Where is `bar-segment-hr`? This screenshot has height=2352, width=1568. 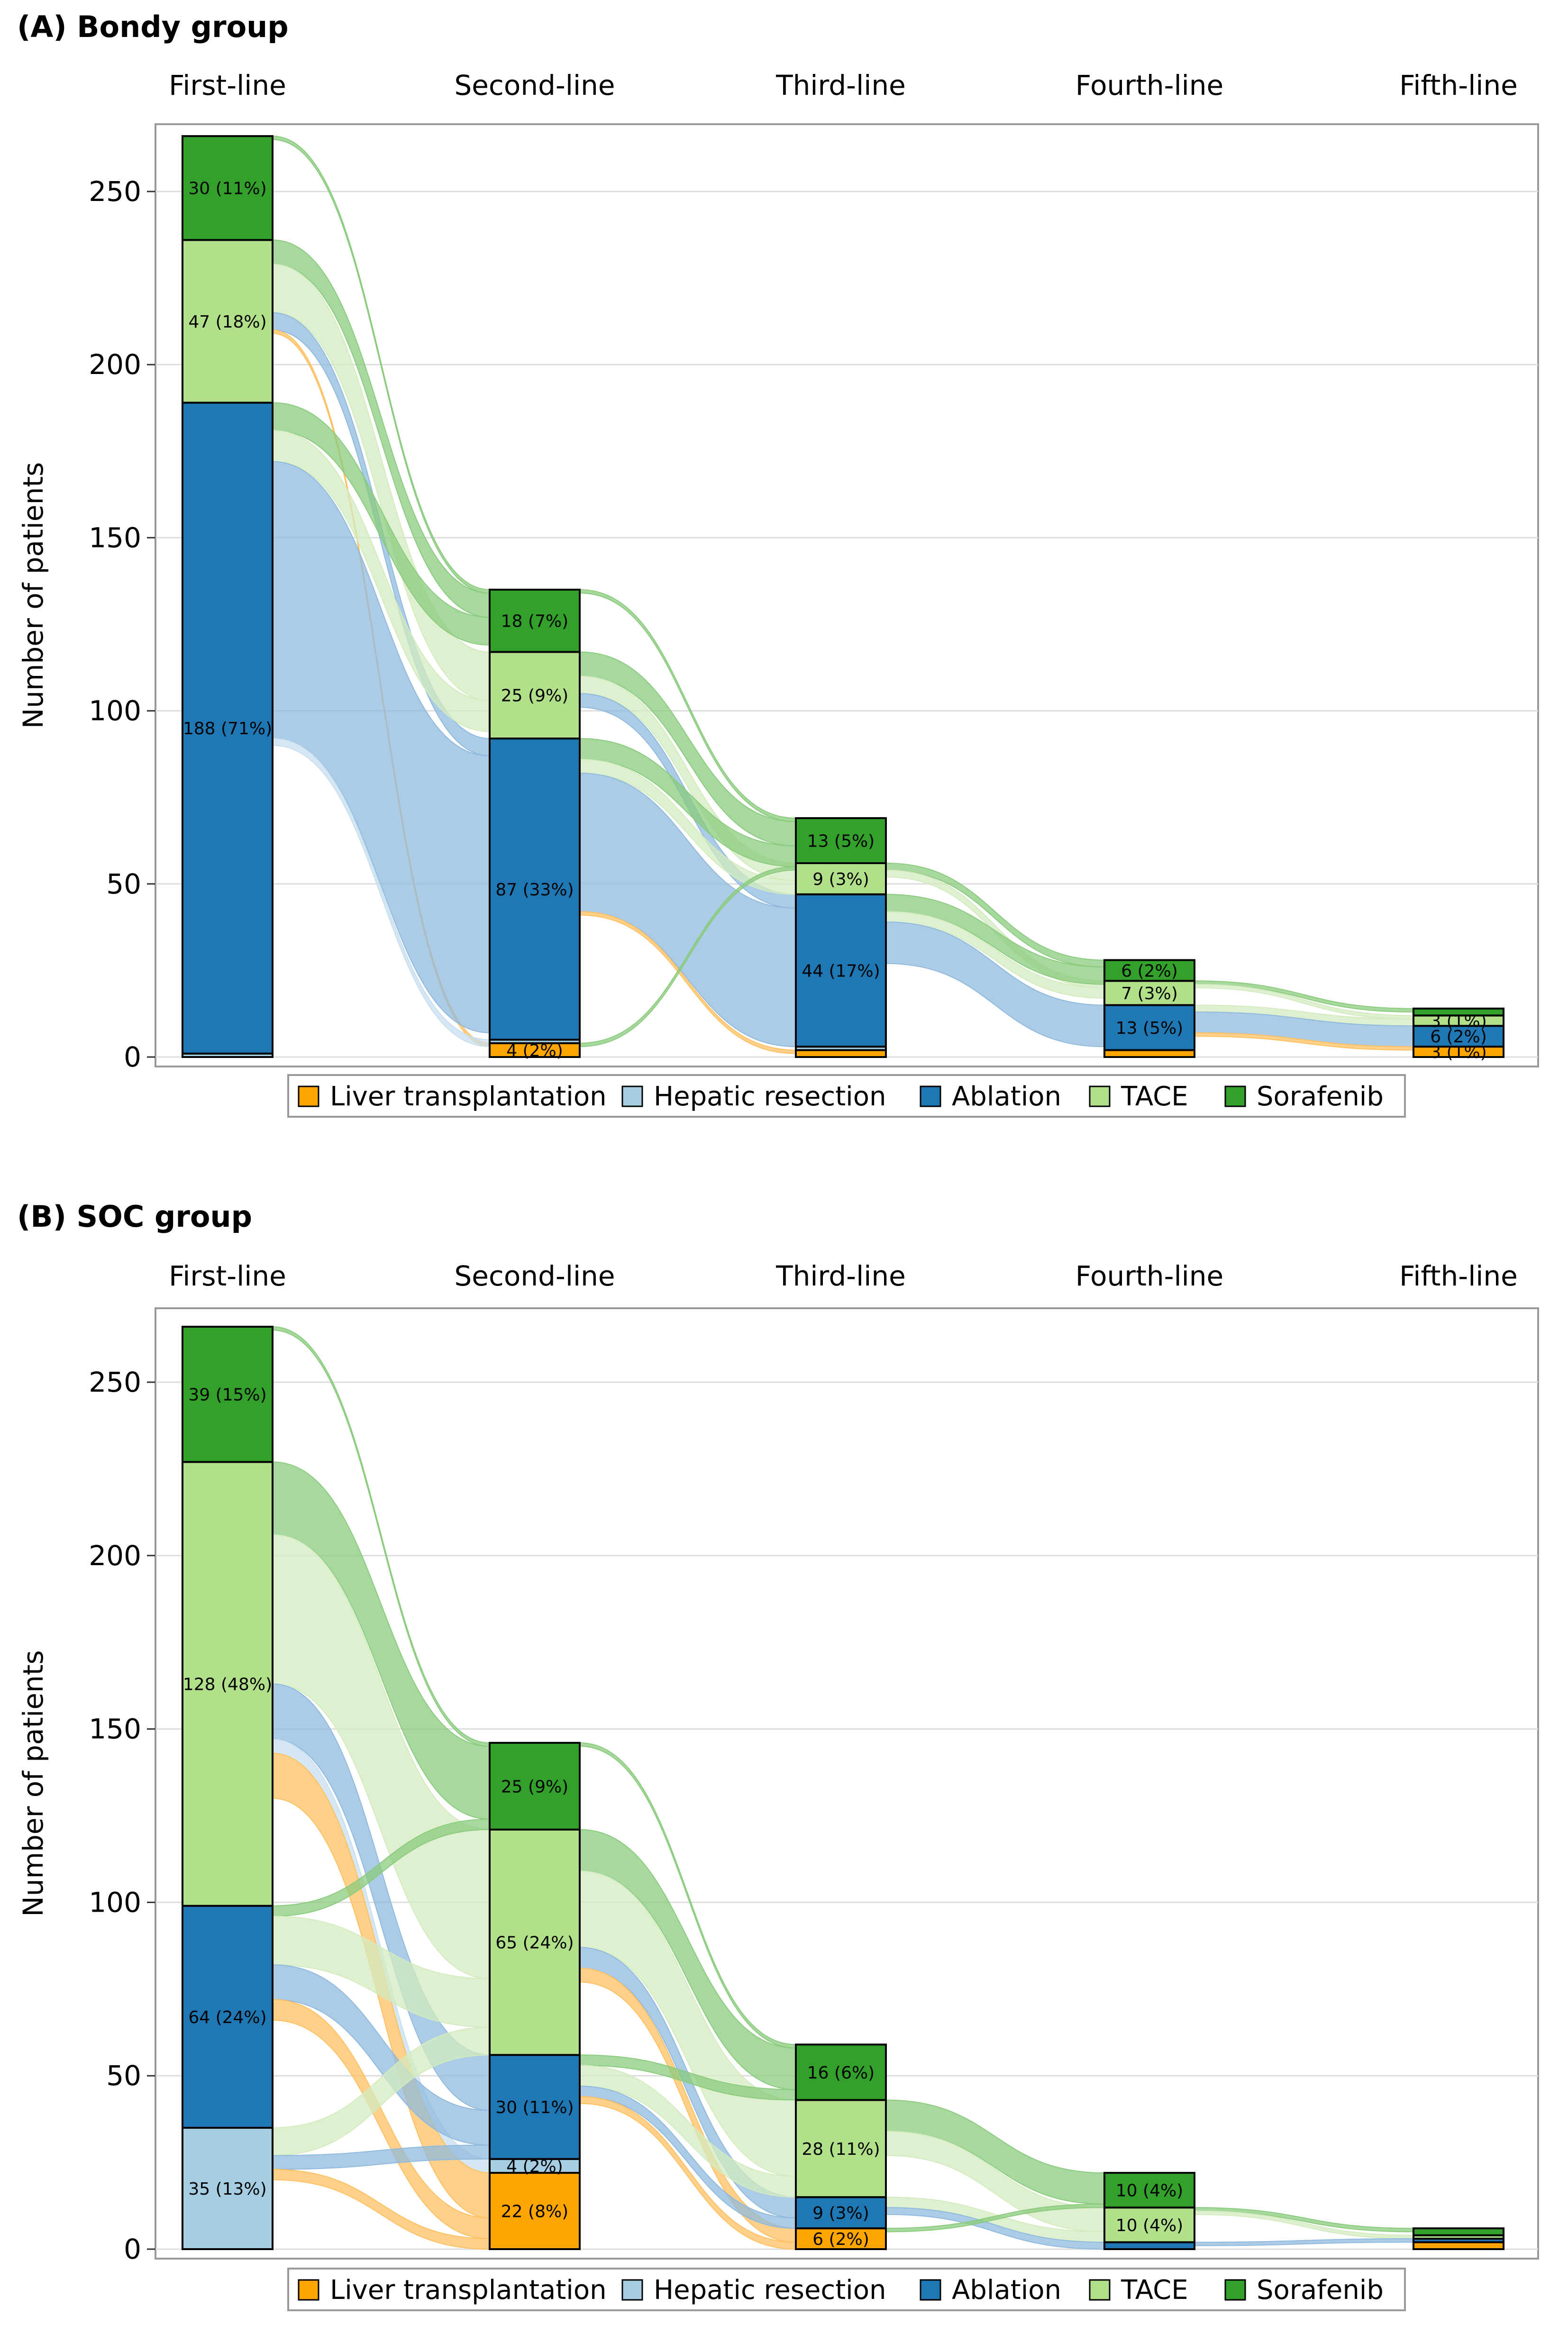 bar-segment-hr is located at coordinates (227, 2188).